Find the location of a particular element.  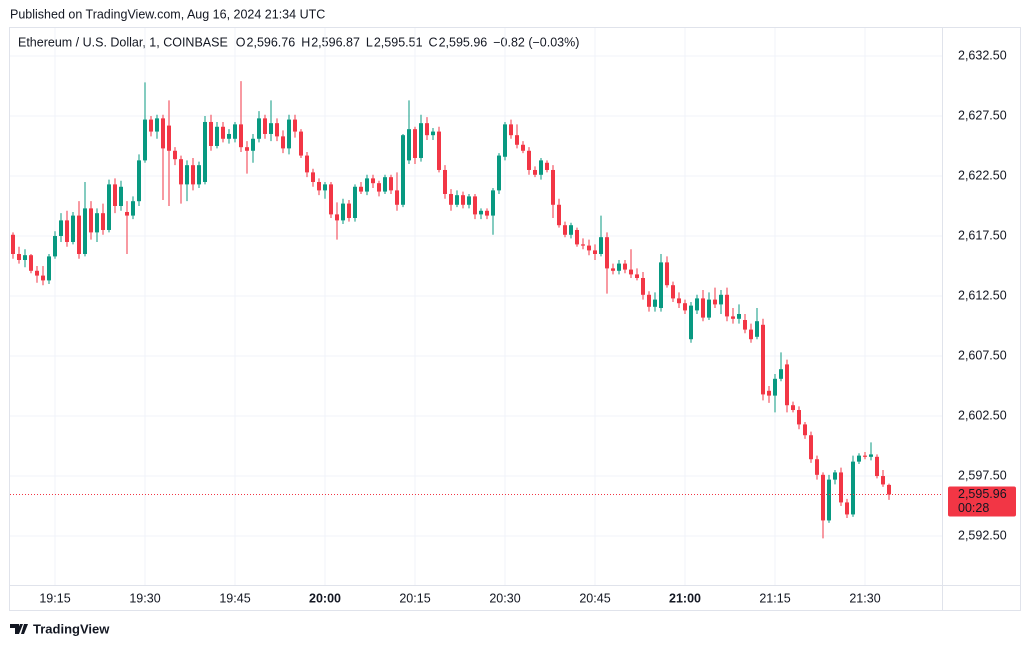

last-price-label: 2,595.96 is located at coordinates (982, 494).